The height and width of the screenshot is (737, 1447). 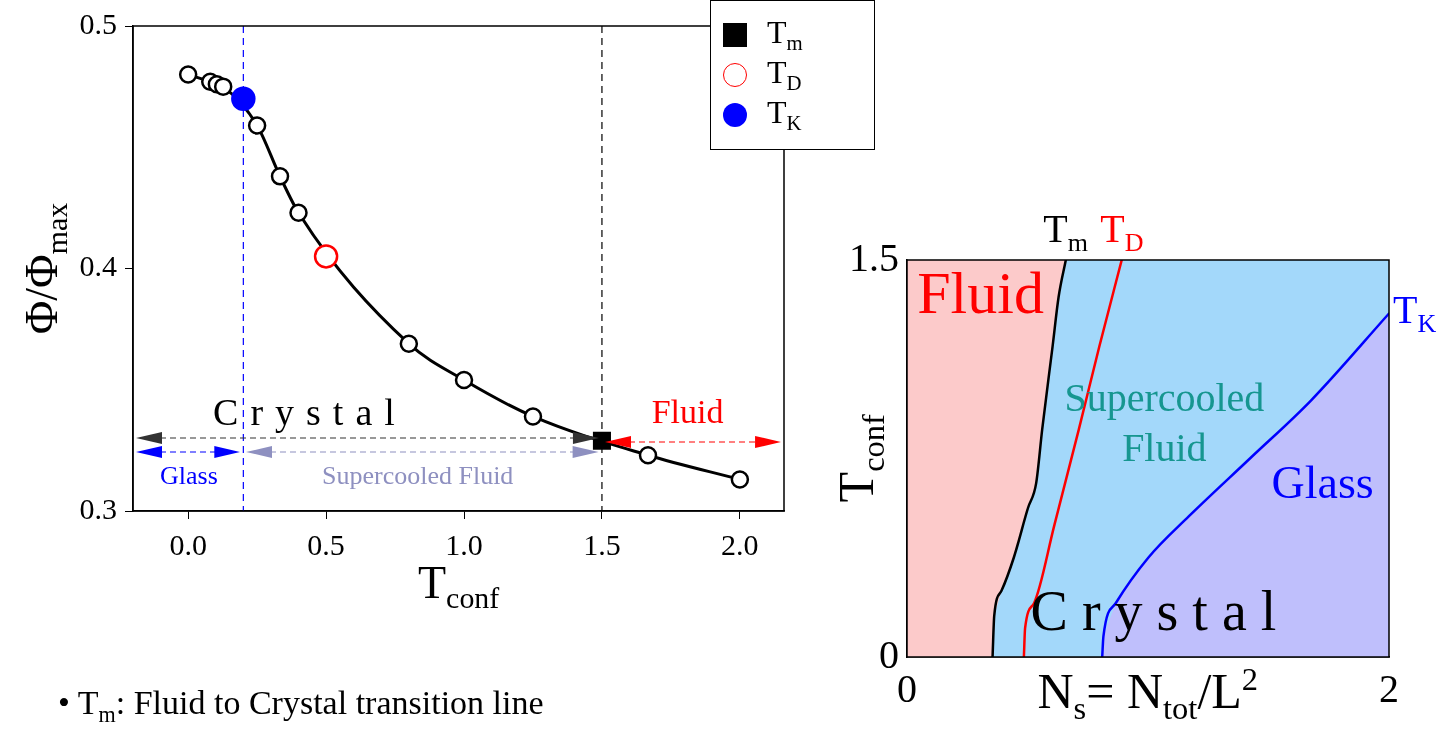 What do you see at coordinates (1122, 231) in the screenshot?
I see `series-label: T$_{D}$` at bounding box center [1122, 231].